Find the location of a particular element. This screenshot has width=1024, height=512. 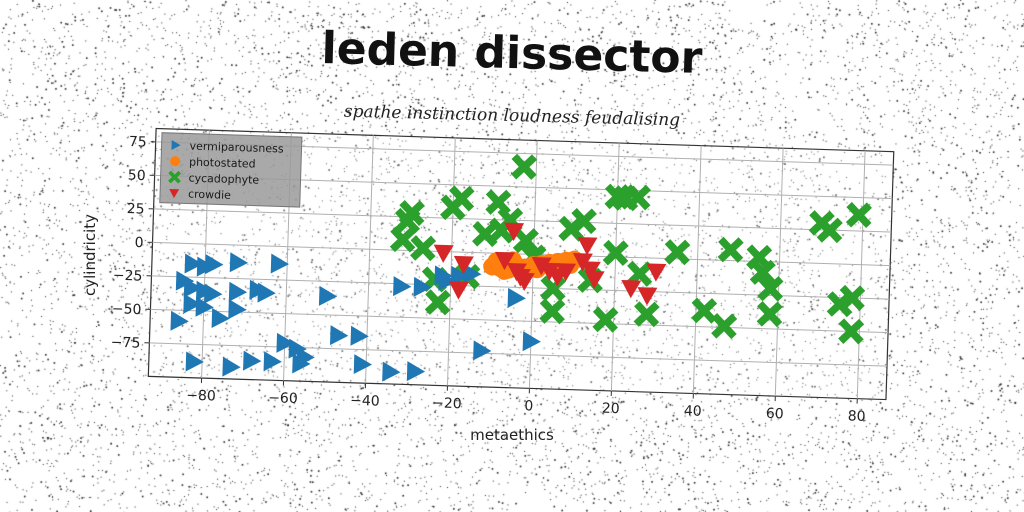

y-tick-label: −25 is located at coordinates (128, 276).